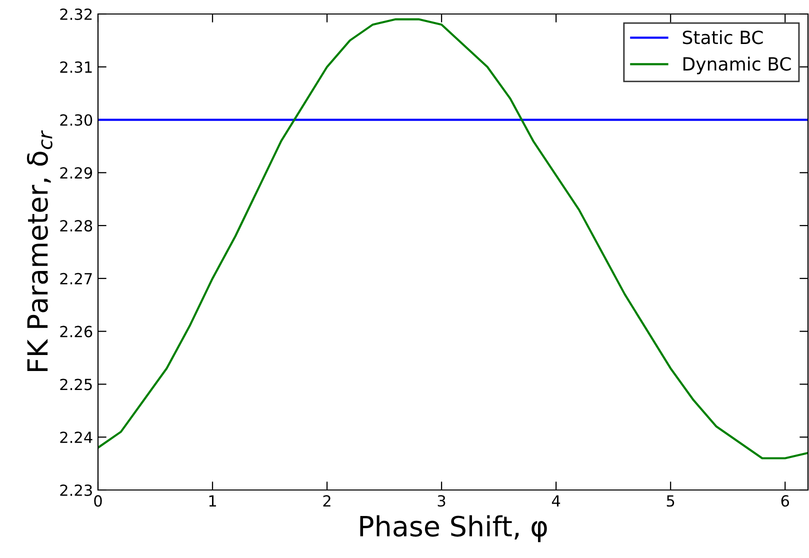 The image size is (809, 558). Describe the element at coordinates (785, 501) in the screenshot. I see `x-tick-label: 6` at that location.